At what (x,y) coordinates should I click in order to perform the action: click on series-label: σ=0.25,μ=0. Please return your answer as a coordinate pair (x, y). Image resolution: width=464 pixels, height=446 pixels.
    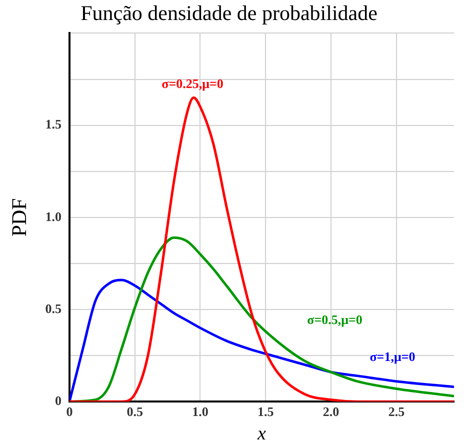
    Looking at the image, I should click on (193, 84).